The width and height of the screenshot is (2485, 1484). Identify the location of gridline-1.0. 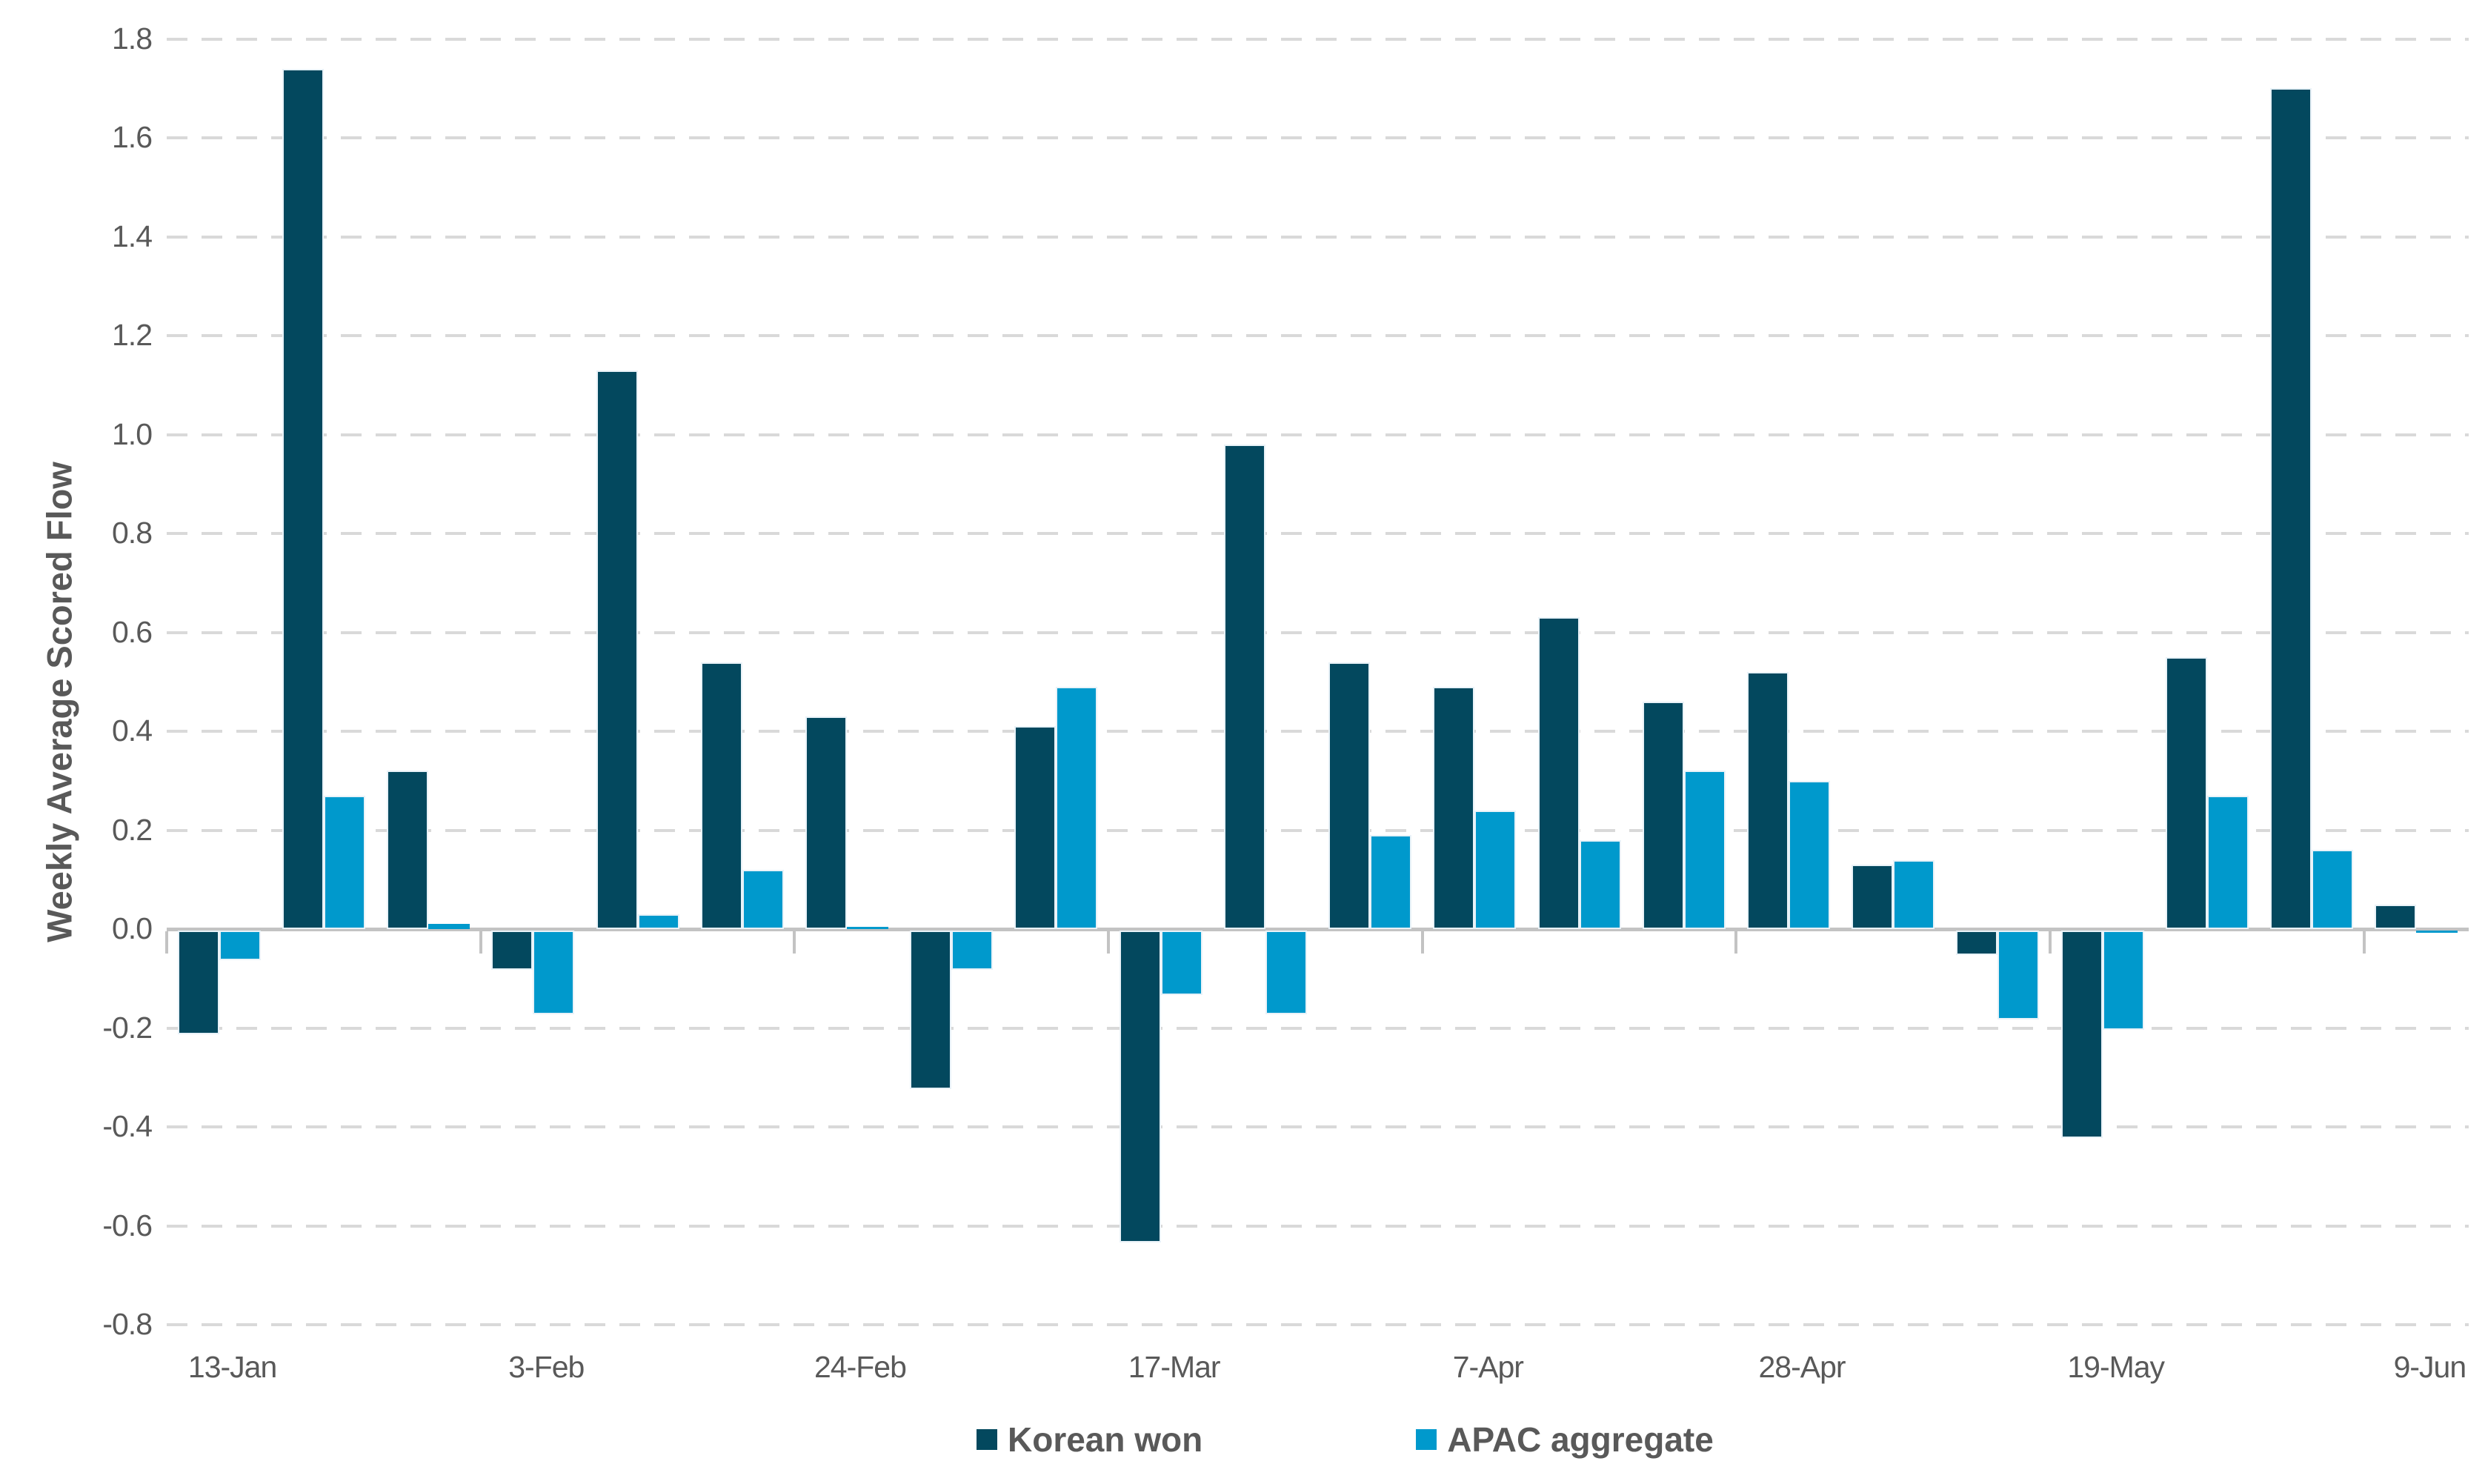
(1318, 434).